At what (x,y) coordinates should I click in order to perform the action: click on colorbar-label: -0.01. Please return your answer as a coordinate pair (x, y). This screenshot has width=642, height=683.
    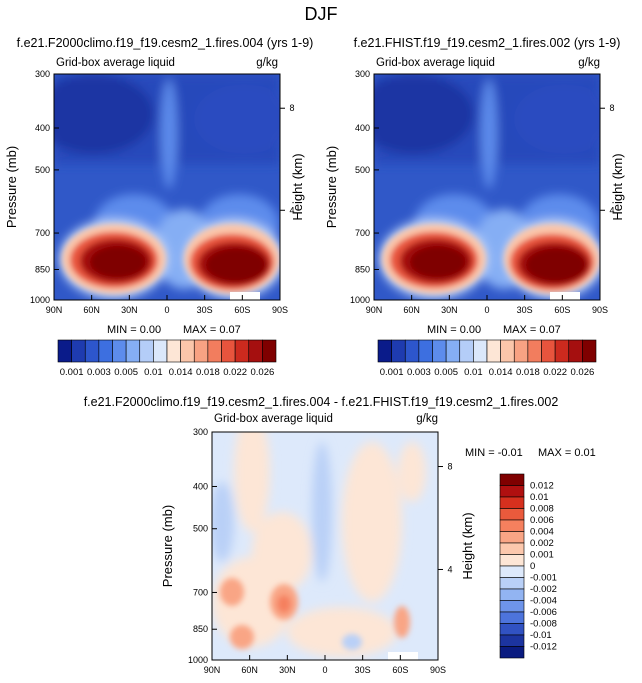
    Looking at the image, I should click on (541, 635).